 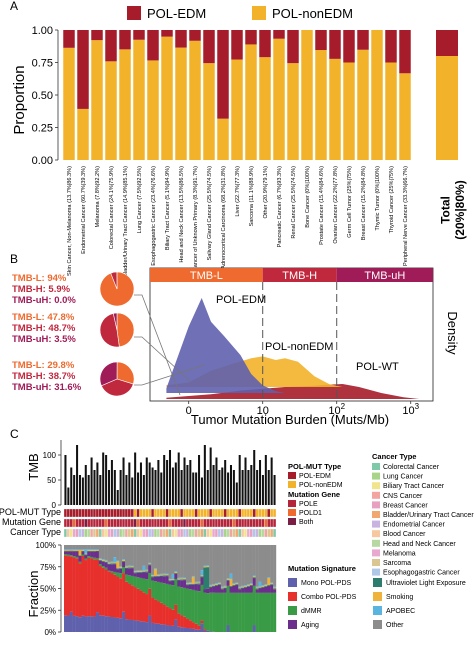 What do you see at coordinates (411, 467) in the screenshot?
I see `legend-cancer-item: Colorectal Cancer` at bounding box center [411, 467].